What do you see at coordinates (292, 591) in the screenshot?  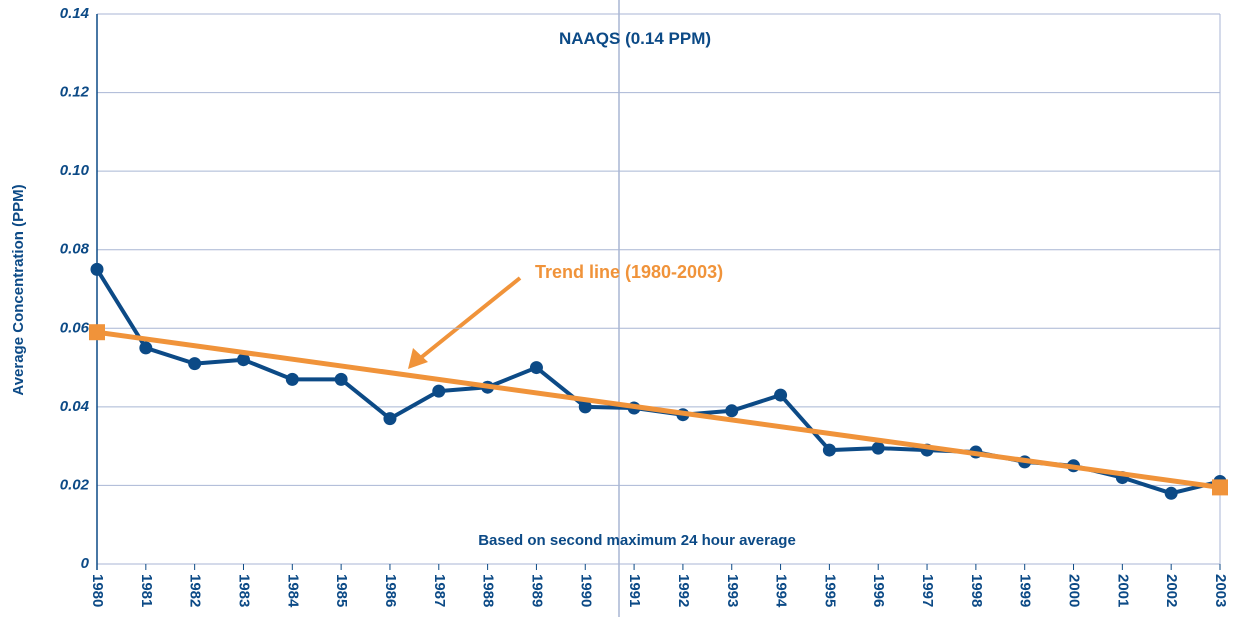 I see `x-tick-label: 1984` at bounding box center [292, 591].